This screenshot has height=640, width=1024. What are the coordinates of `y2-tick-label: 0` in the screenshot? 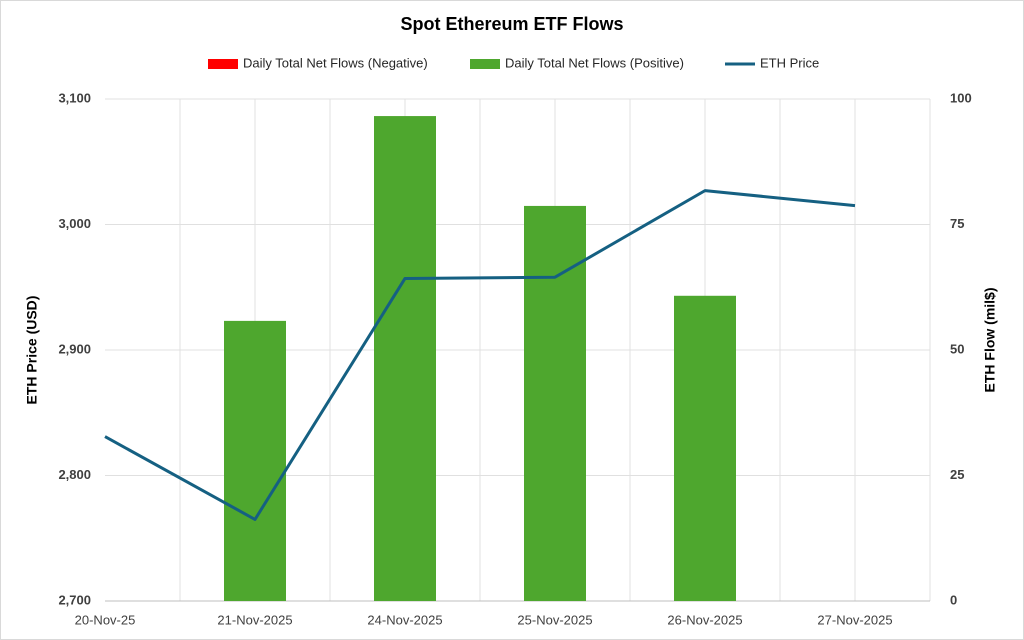 It's located at (953, 599).